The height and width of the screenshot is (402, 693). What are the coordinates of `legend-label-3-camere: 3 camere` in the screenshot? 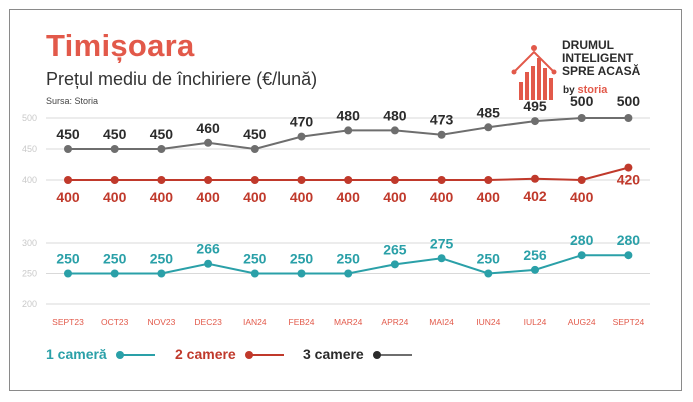 It's located at (333, 354).